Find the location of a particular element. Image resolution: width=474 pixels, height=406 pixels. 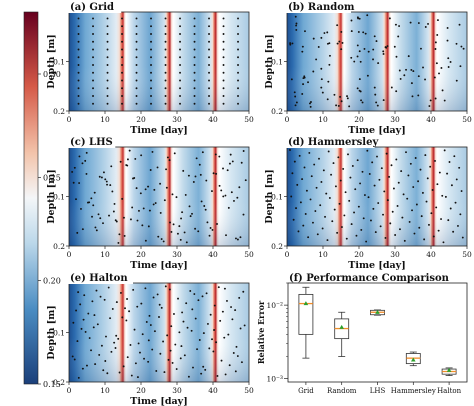

box-grid is located at coordinates (306, 322).